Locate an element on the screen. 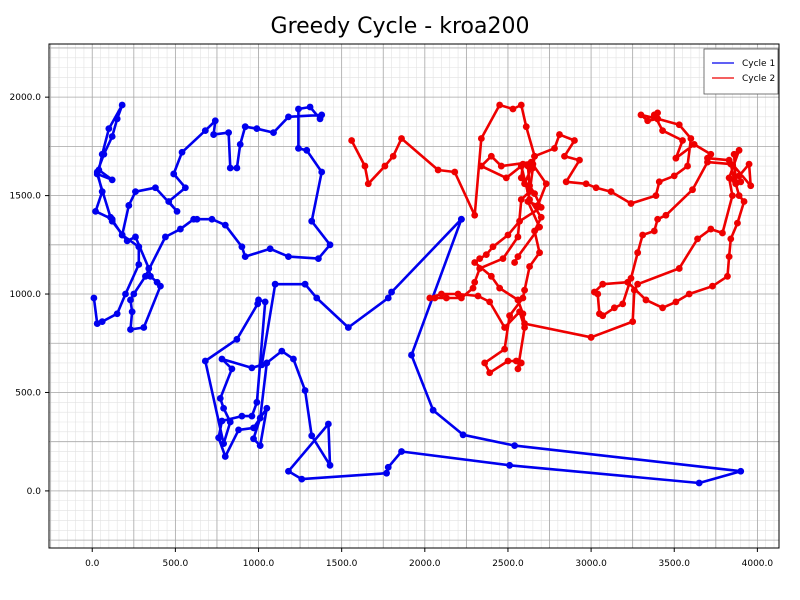  x-tick-label: 500.0 is located at coordinates (175, 564).